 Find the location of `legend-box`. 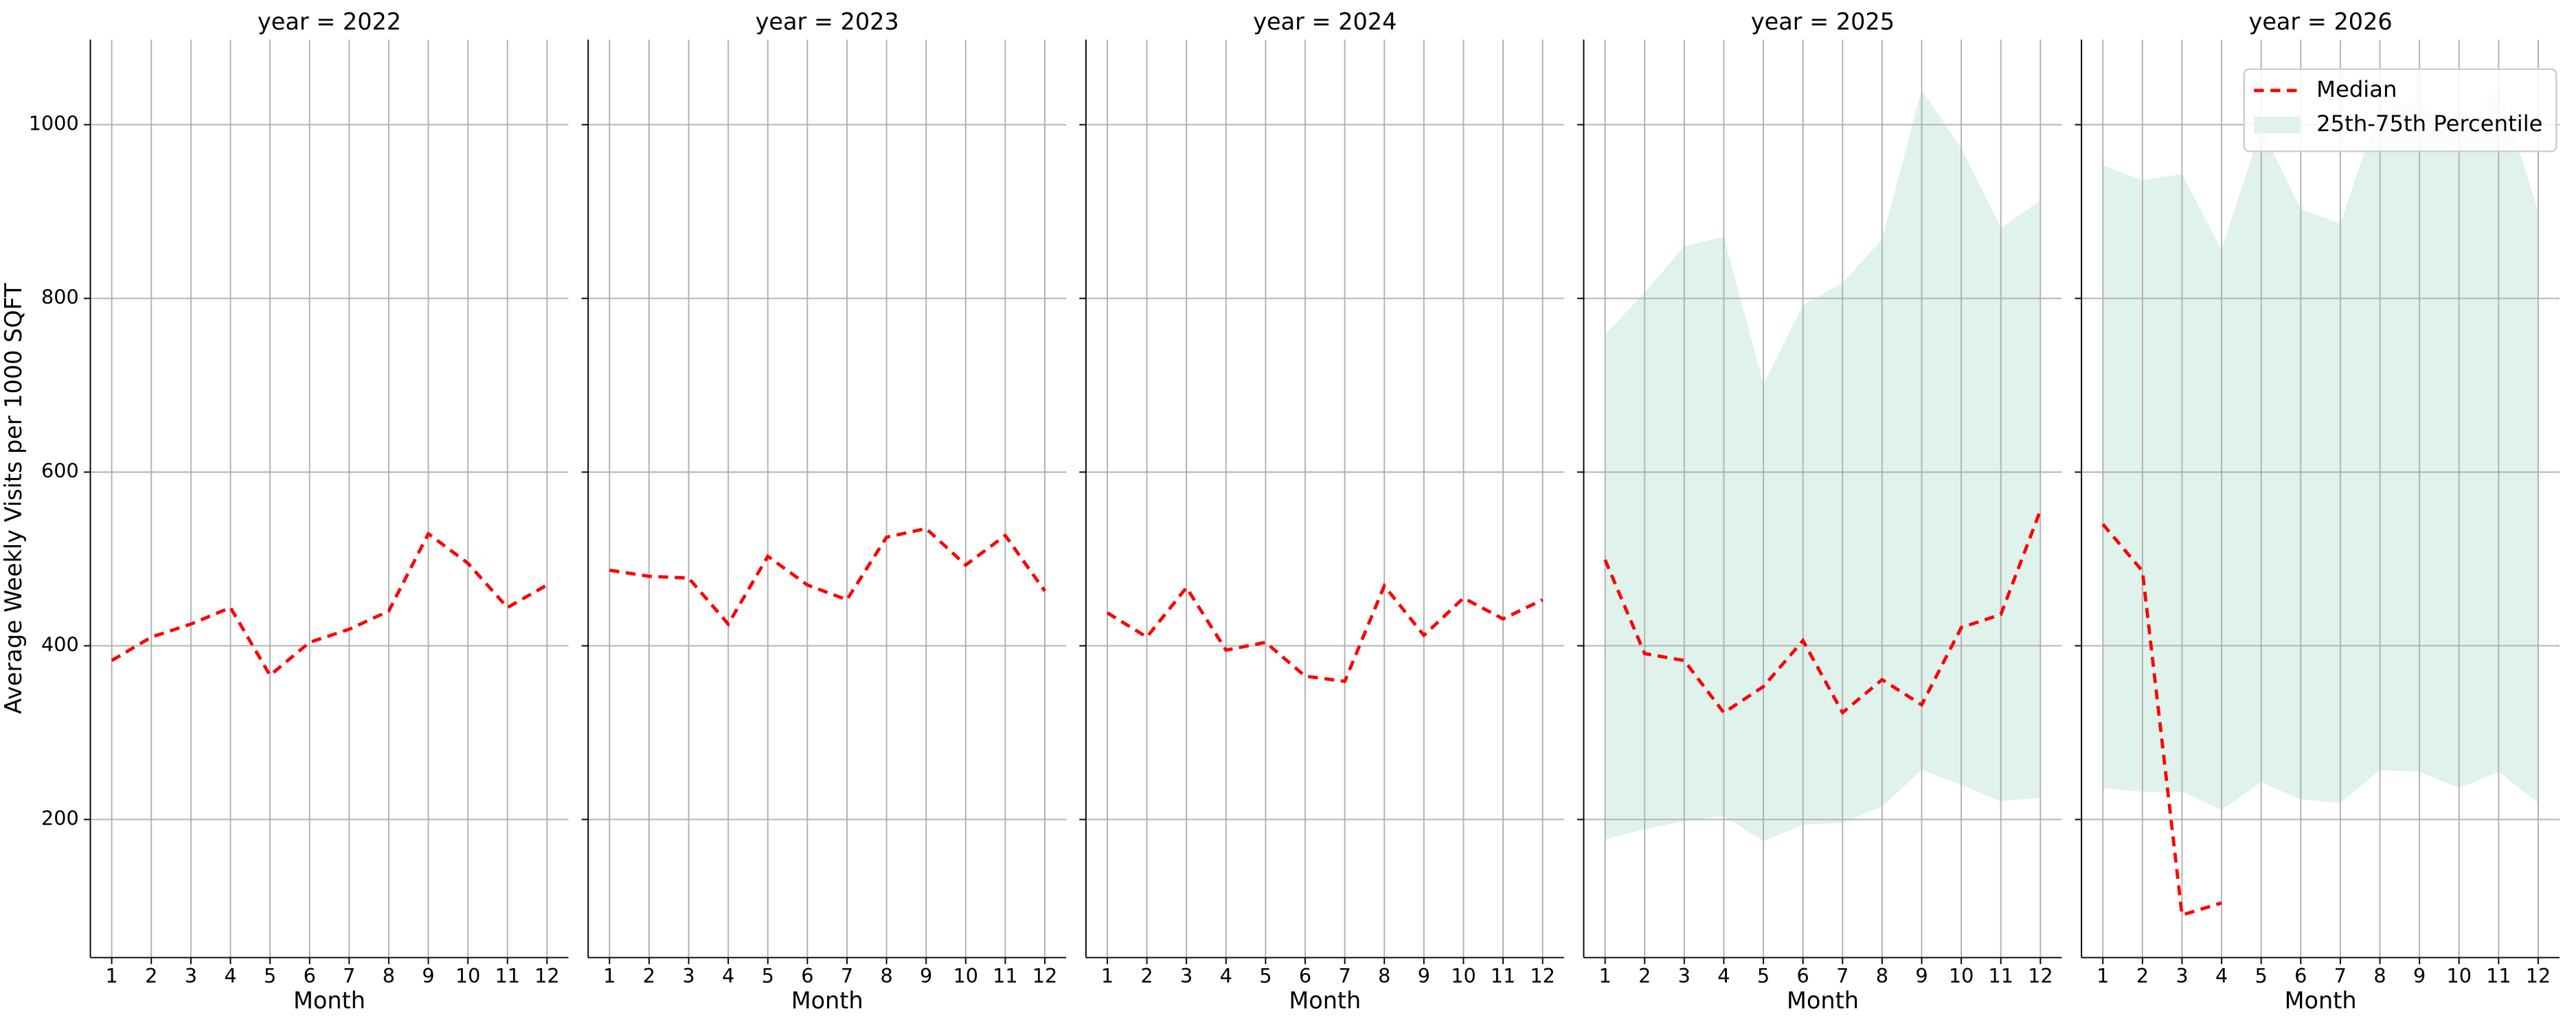

legend-box is located at coordinates (2400, 110).